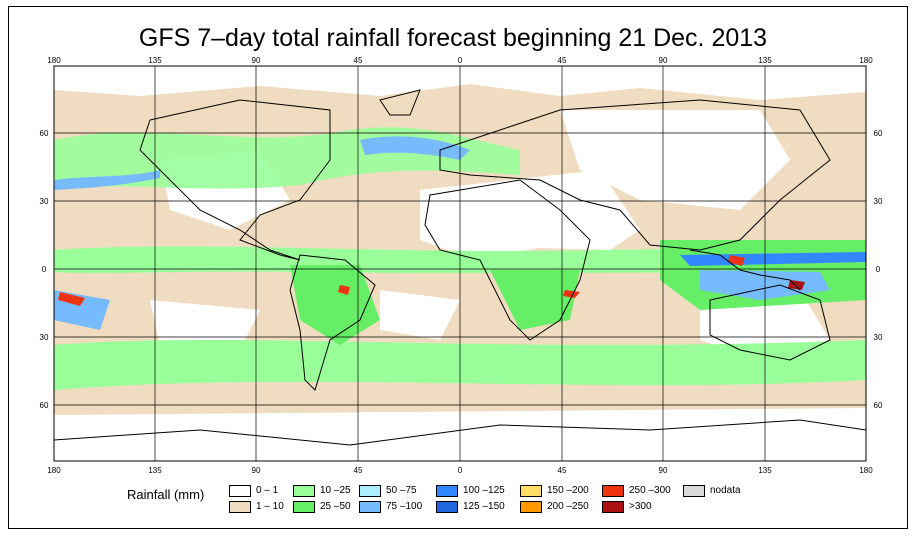 The width and height of the screenshot is (920, 539). I want to click on legend-label: 10 –25, so click(335, 490).